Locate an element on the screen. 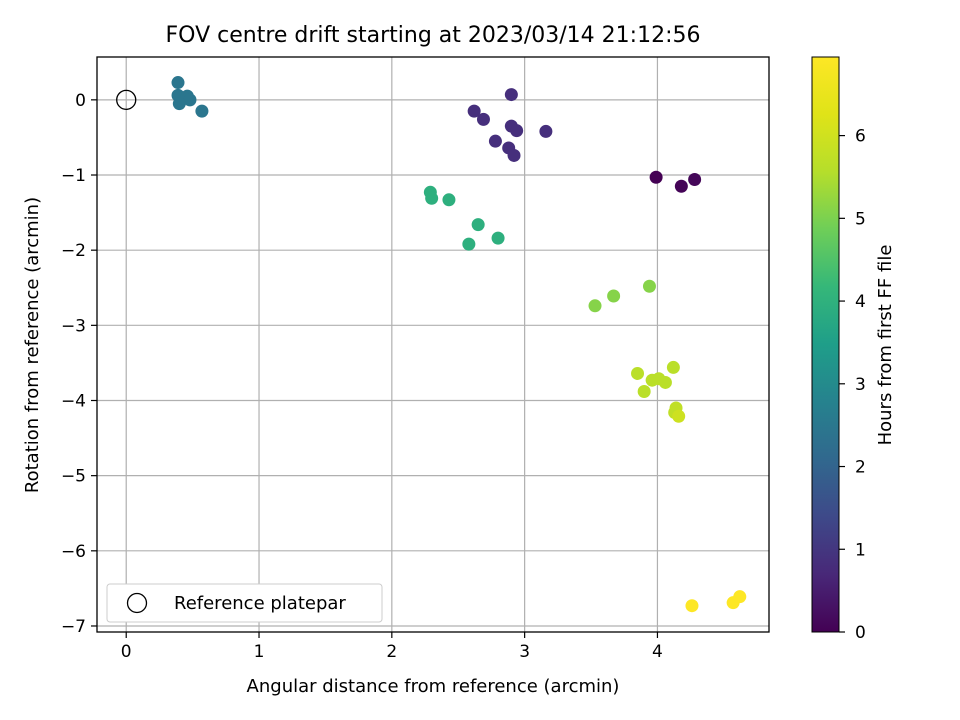 This screenshot has width=960, height=720. colorbar-label: Hours from first FF file is located at coordinates (885, 345).